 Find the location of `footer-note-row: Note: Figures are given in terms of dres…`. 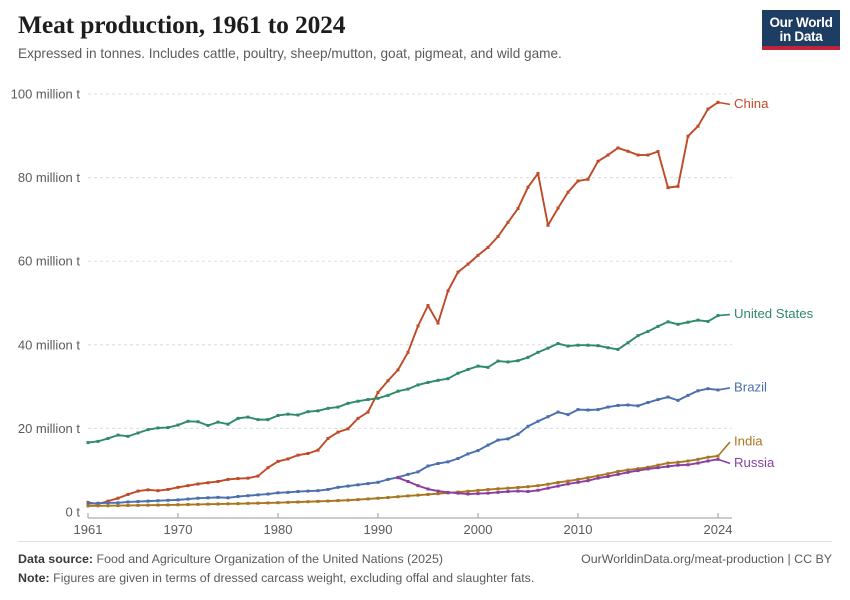

footer-note-row: Note: Figures are given in terms of dres… is located at coordinates (425, 579).